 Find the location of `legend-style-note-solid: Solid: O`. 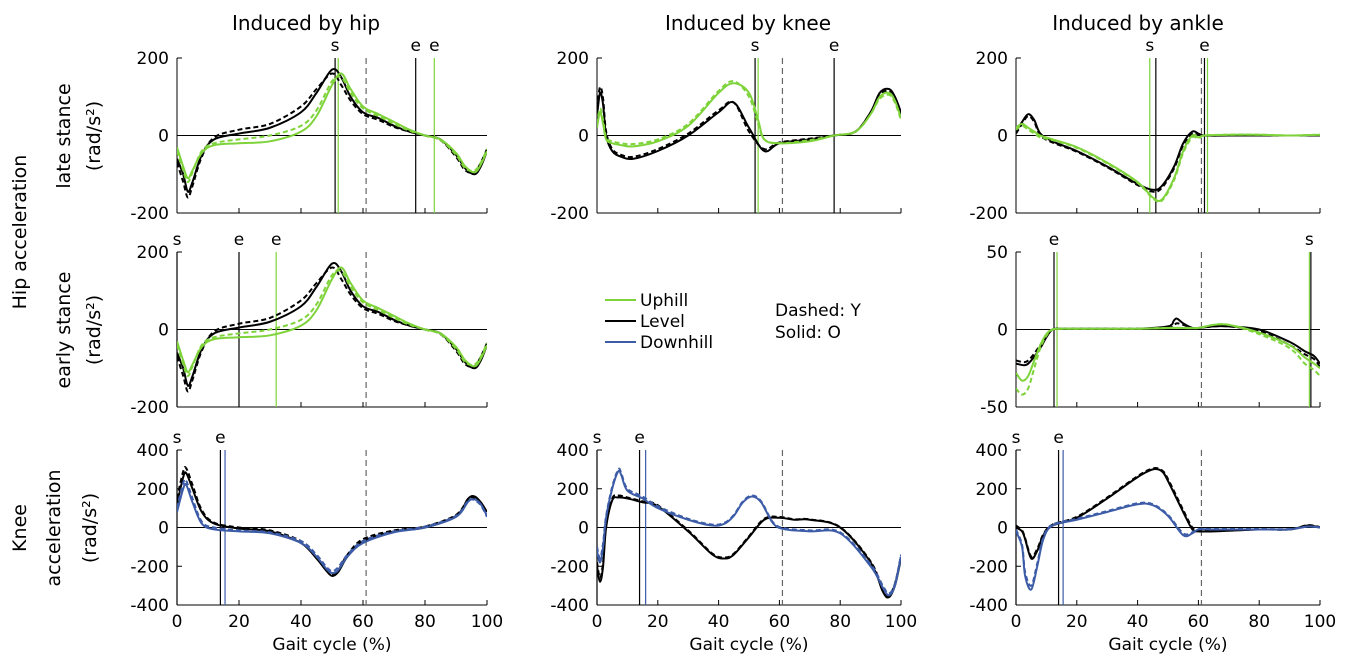

legend-style-note-solid: Solid: O is located at coordinates (808, 333).